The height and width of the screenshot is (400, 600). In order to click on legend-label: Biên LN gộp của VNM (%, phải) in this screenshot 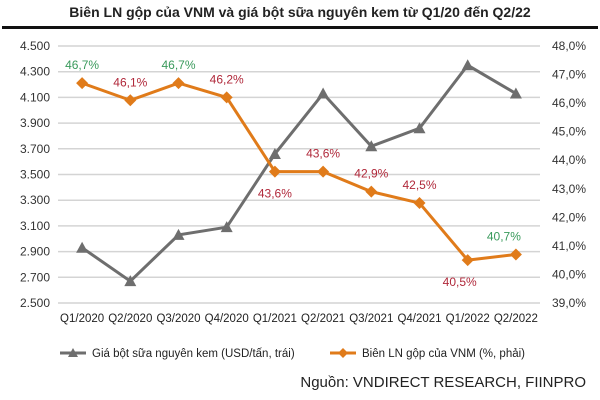, I will do `click(443, 354)`.